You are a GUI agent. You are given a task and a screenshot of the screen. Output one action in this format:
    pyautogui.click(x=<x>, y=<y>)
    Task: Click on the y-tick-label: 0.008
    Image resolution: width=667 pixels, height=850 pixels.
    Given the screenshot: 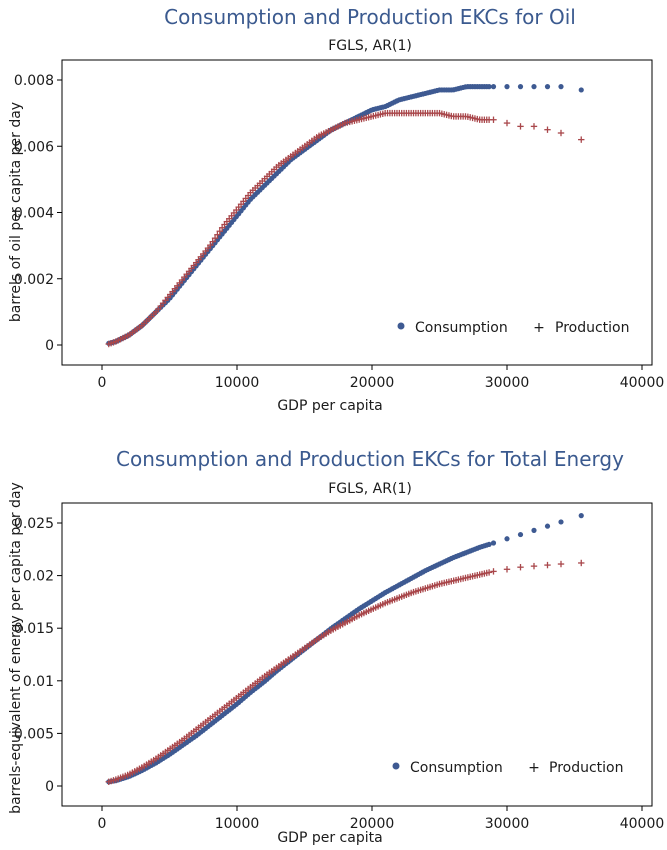 What is the action you would take?
    pyautogui.click(x=34, y=81)
    